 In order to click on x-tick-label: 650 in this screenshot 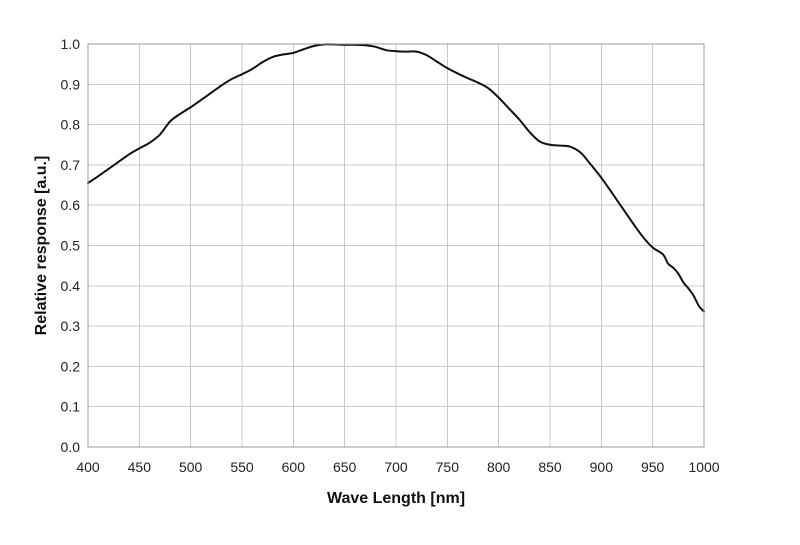, I will do `click(345, 467)`.